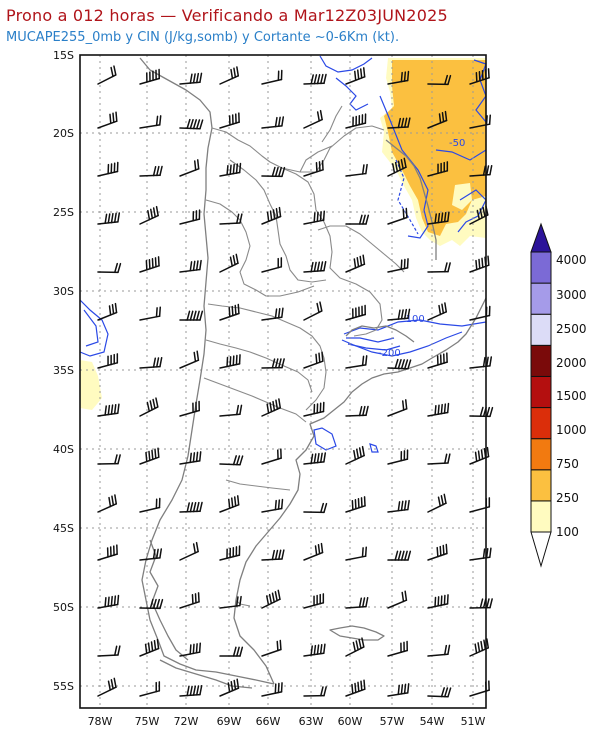 The width and height of the screenshot is (600, 750). Describe the element at coordinates (350, 721) in the screenshot. I see `lon-label: 60W` at that location.